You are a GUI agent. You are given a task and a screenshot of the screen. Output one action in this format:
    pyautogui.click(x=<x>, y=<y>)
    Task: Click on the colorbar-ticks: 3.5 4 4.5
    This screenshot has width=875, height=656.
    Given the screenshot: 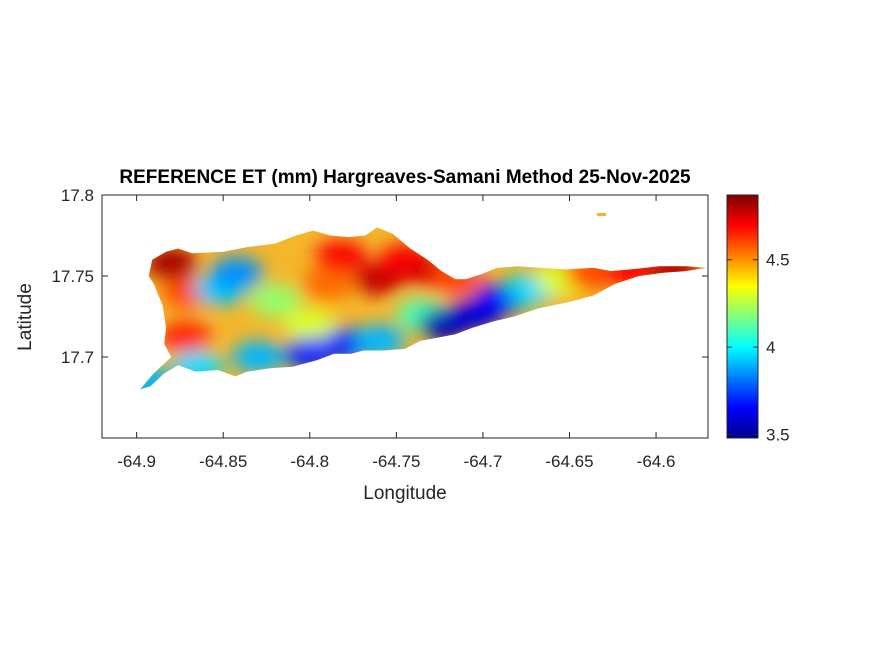 What is the action you would take?
    pyautogui.click(x=758, y=348)
    